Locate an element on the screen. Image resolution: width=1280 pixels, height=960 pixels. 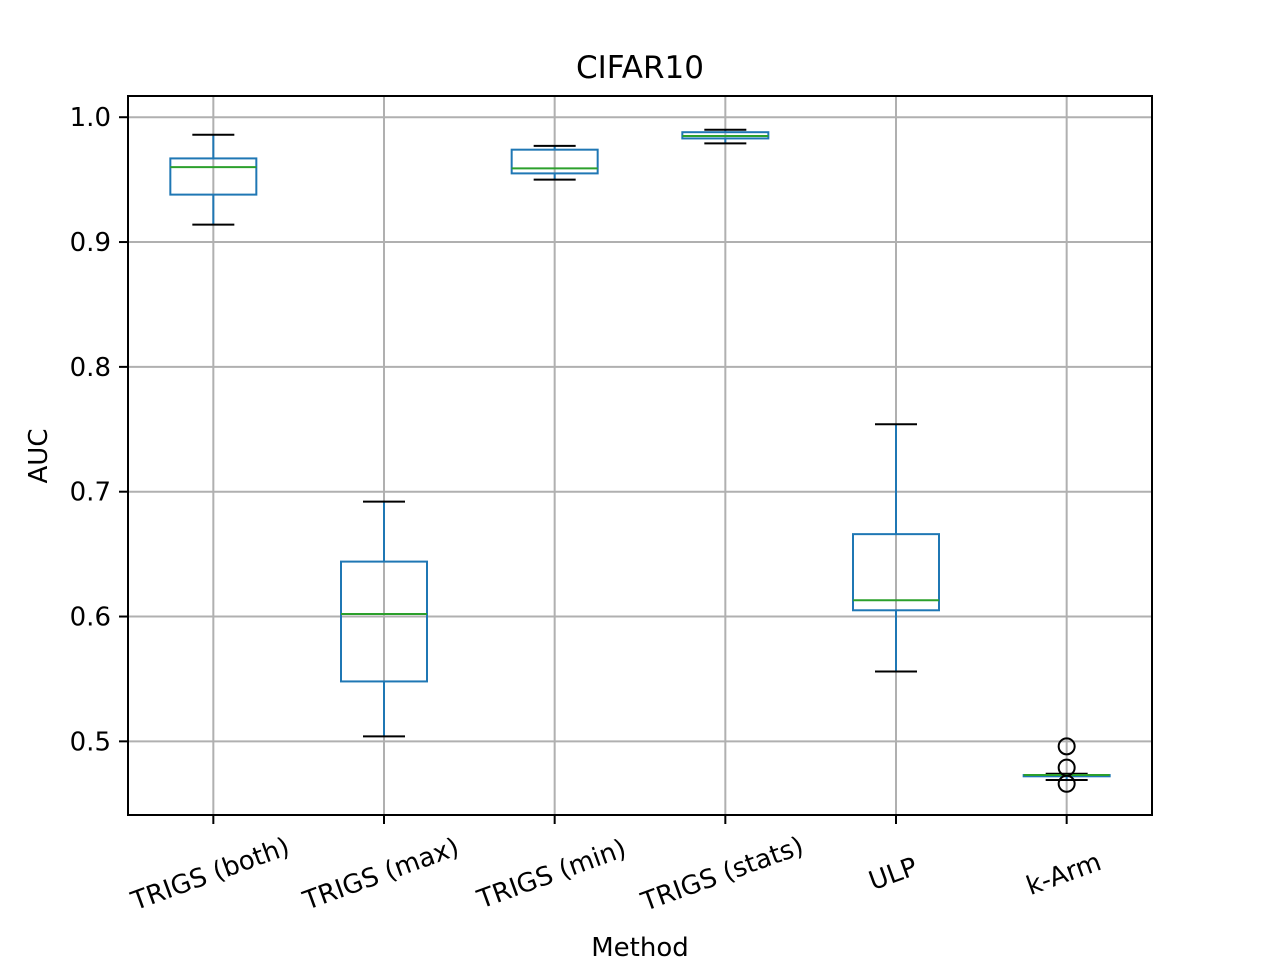
x-tick-label: TRIGS (stats) is located at coordinates (722, 874).